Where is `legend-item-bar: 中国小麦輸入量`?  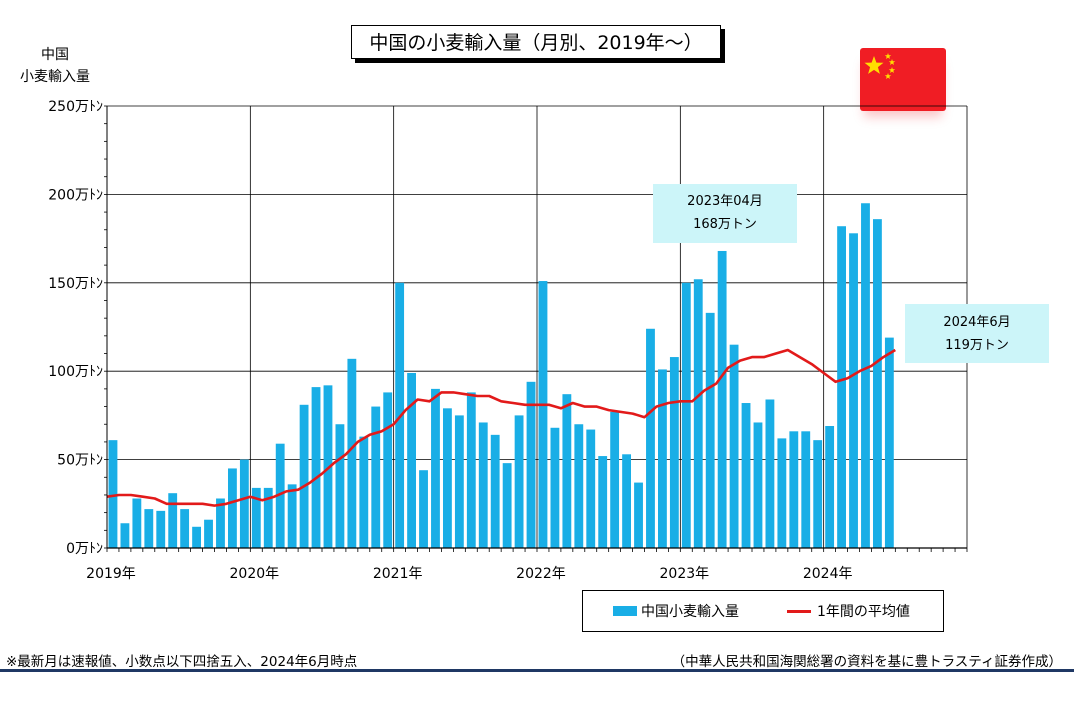 legend-item-bar: 中国小麦輸入量 is located at coordinates (676, 611).